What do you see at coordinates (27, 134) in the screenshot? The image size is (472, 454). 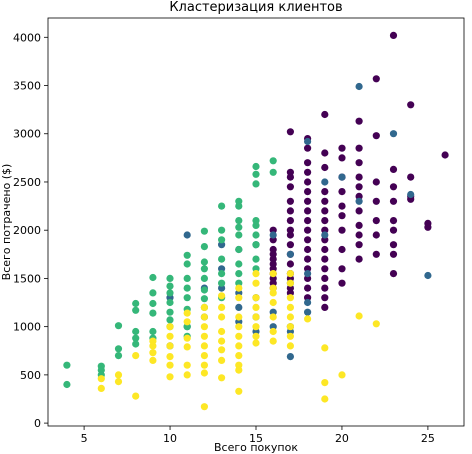 I see `y-tick-label: 3000` at bounding box center [27, 134].